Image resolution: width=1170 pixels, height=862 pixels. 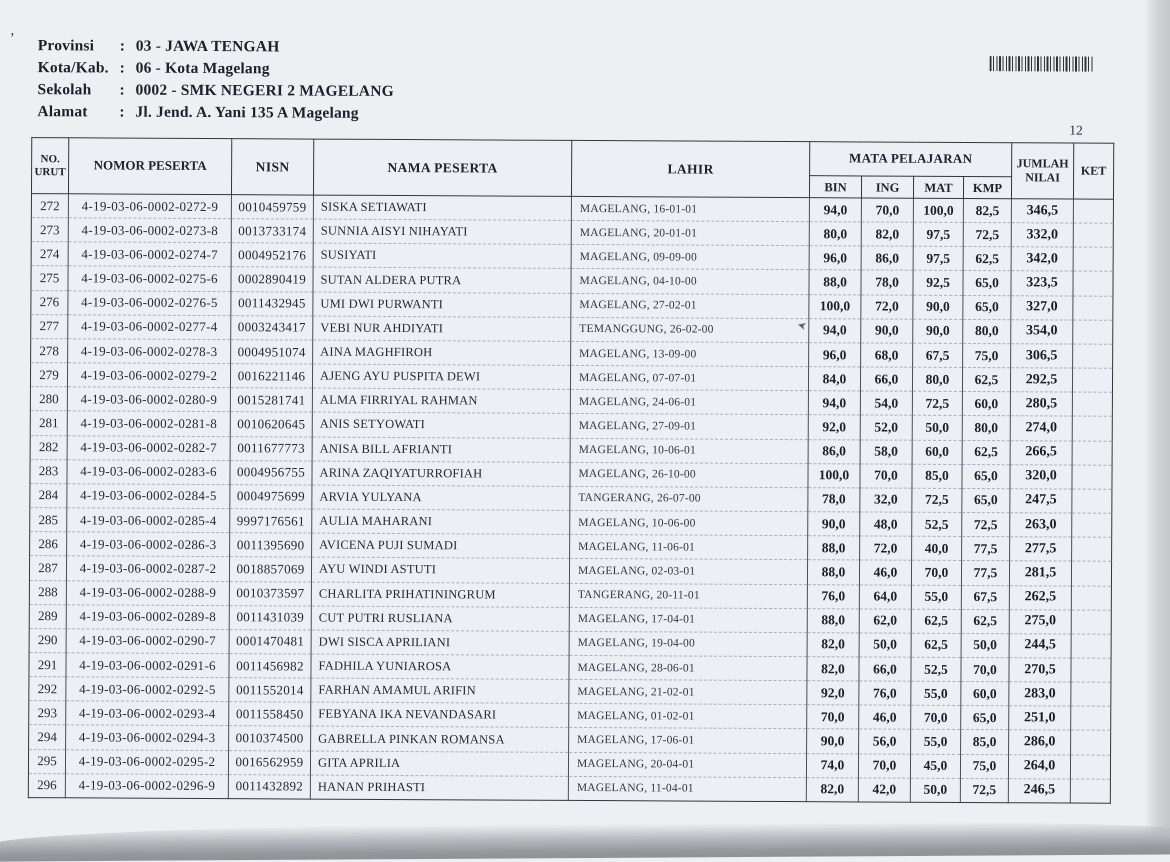 I want to click on column-header-no-urut: NO. URUT, so click(x=50, y=165).